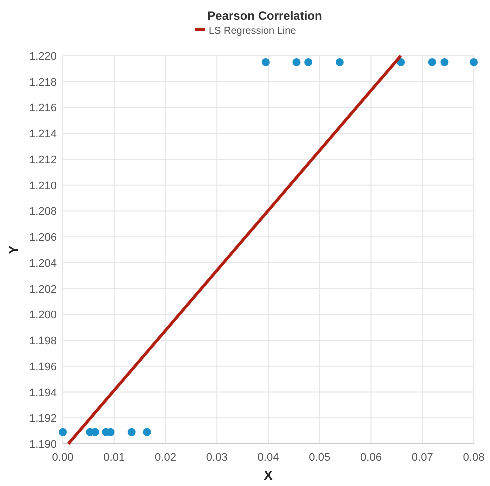 Image resolution: width=490 pixels, height=486 pixels. Describe the element at coordinates (474, 458) in the screenshot. I see `x-tick-label: 0.08` at that location.